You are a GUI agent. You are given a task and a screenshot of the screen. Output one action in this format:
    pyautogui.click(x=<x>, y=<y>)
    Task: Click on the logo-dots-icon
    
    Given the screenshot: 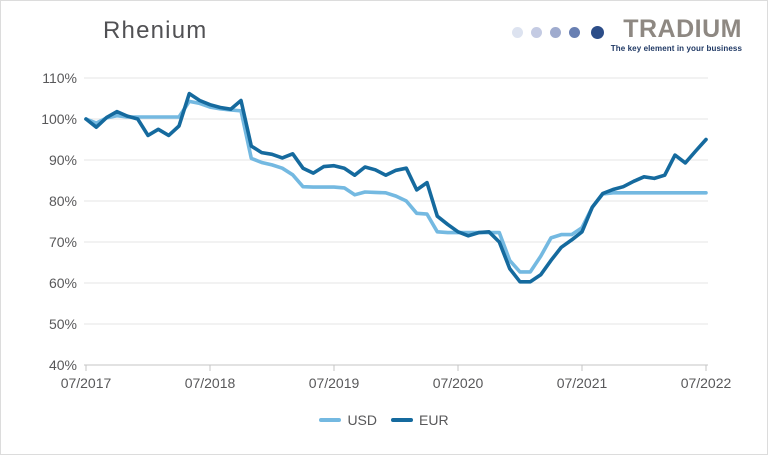 What is the action you would take?
    pyautogui.click(x=557, y=32)
    